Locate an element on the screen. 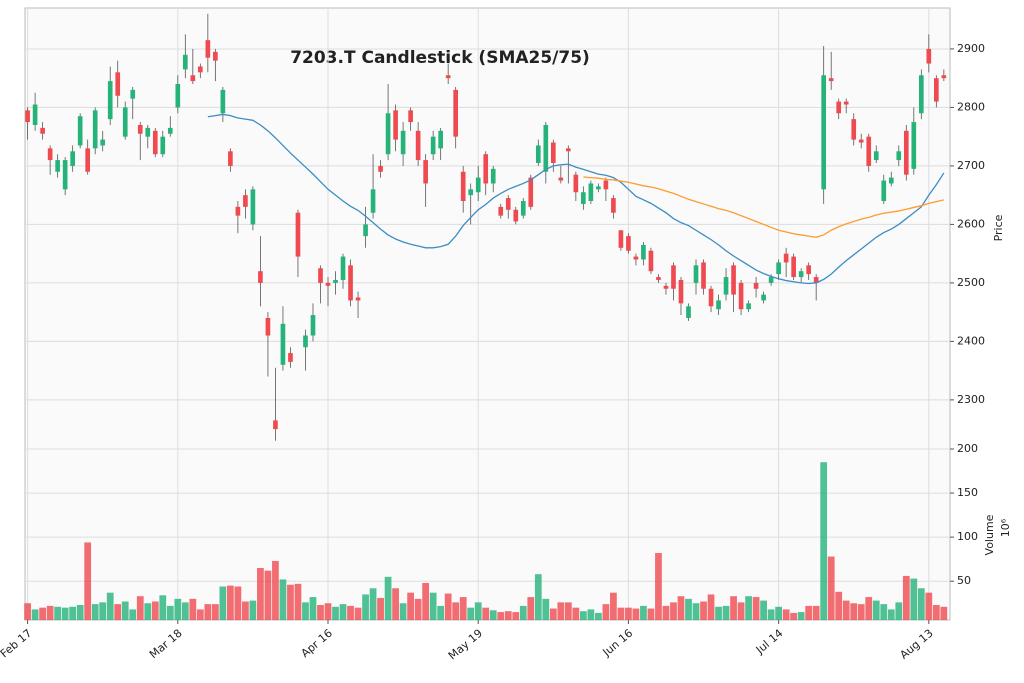 The width and height of the screenshot is (1024, 683). y-tick-label: 2600 is located at coordinates (971, 223).